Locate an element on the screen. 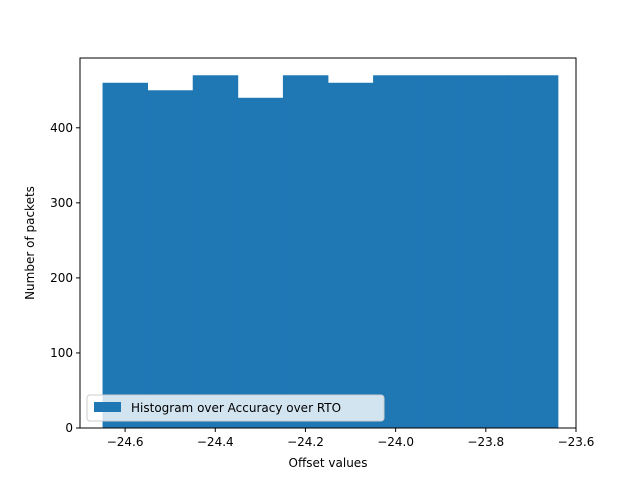  y-axis: 0 100 200 300 400 is located at coordinates (65, 278).